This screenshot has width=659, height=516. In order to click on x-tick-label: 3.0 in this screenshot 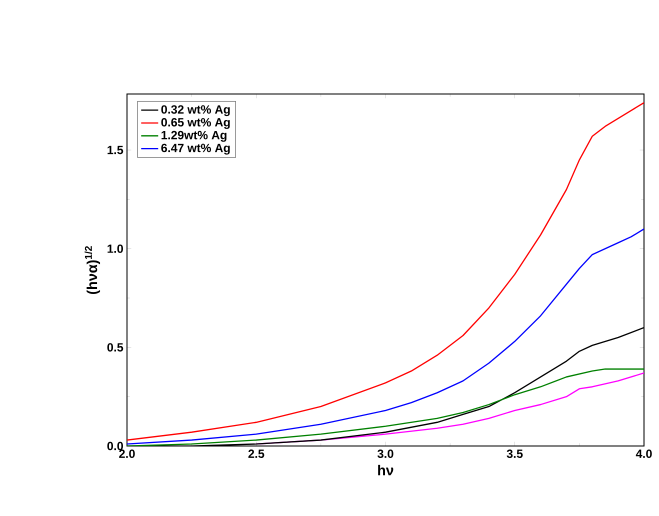, I will do `click(385, 454)`.